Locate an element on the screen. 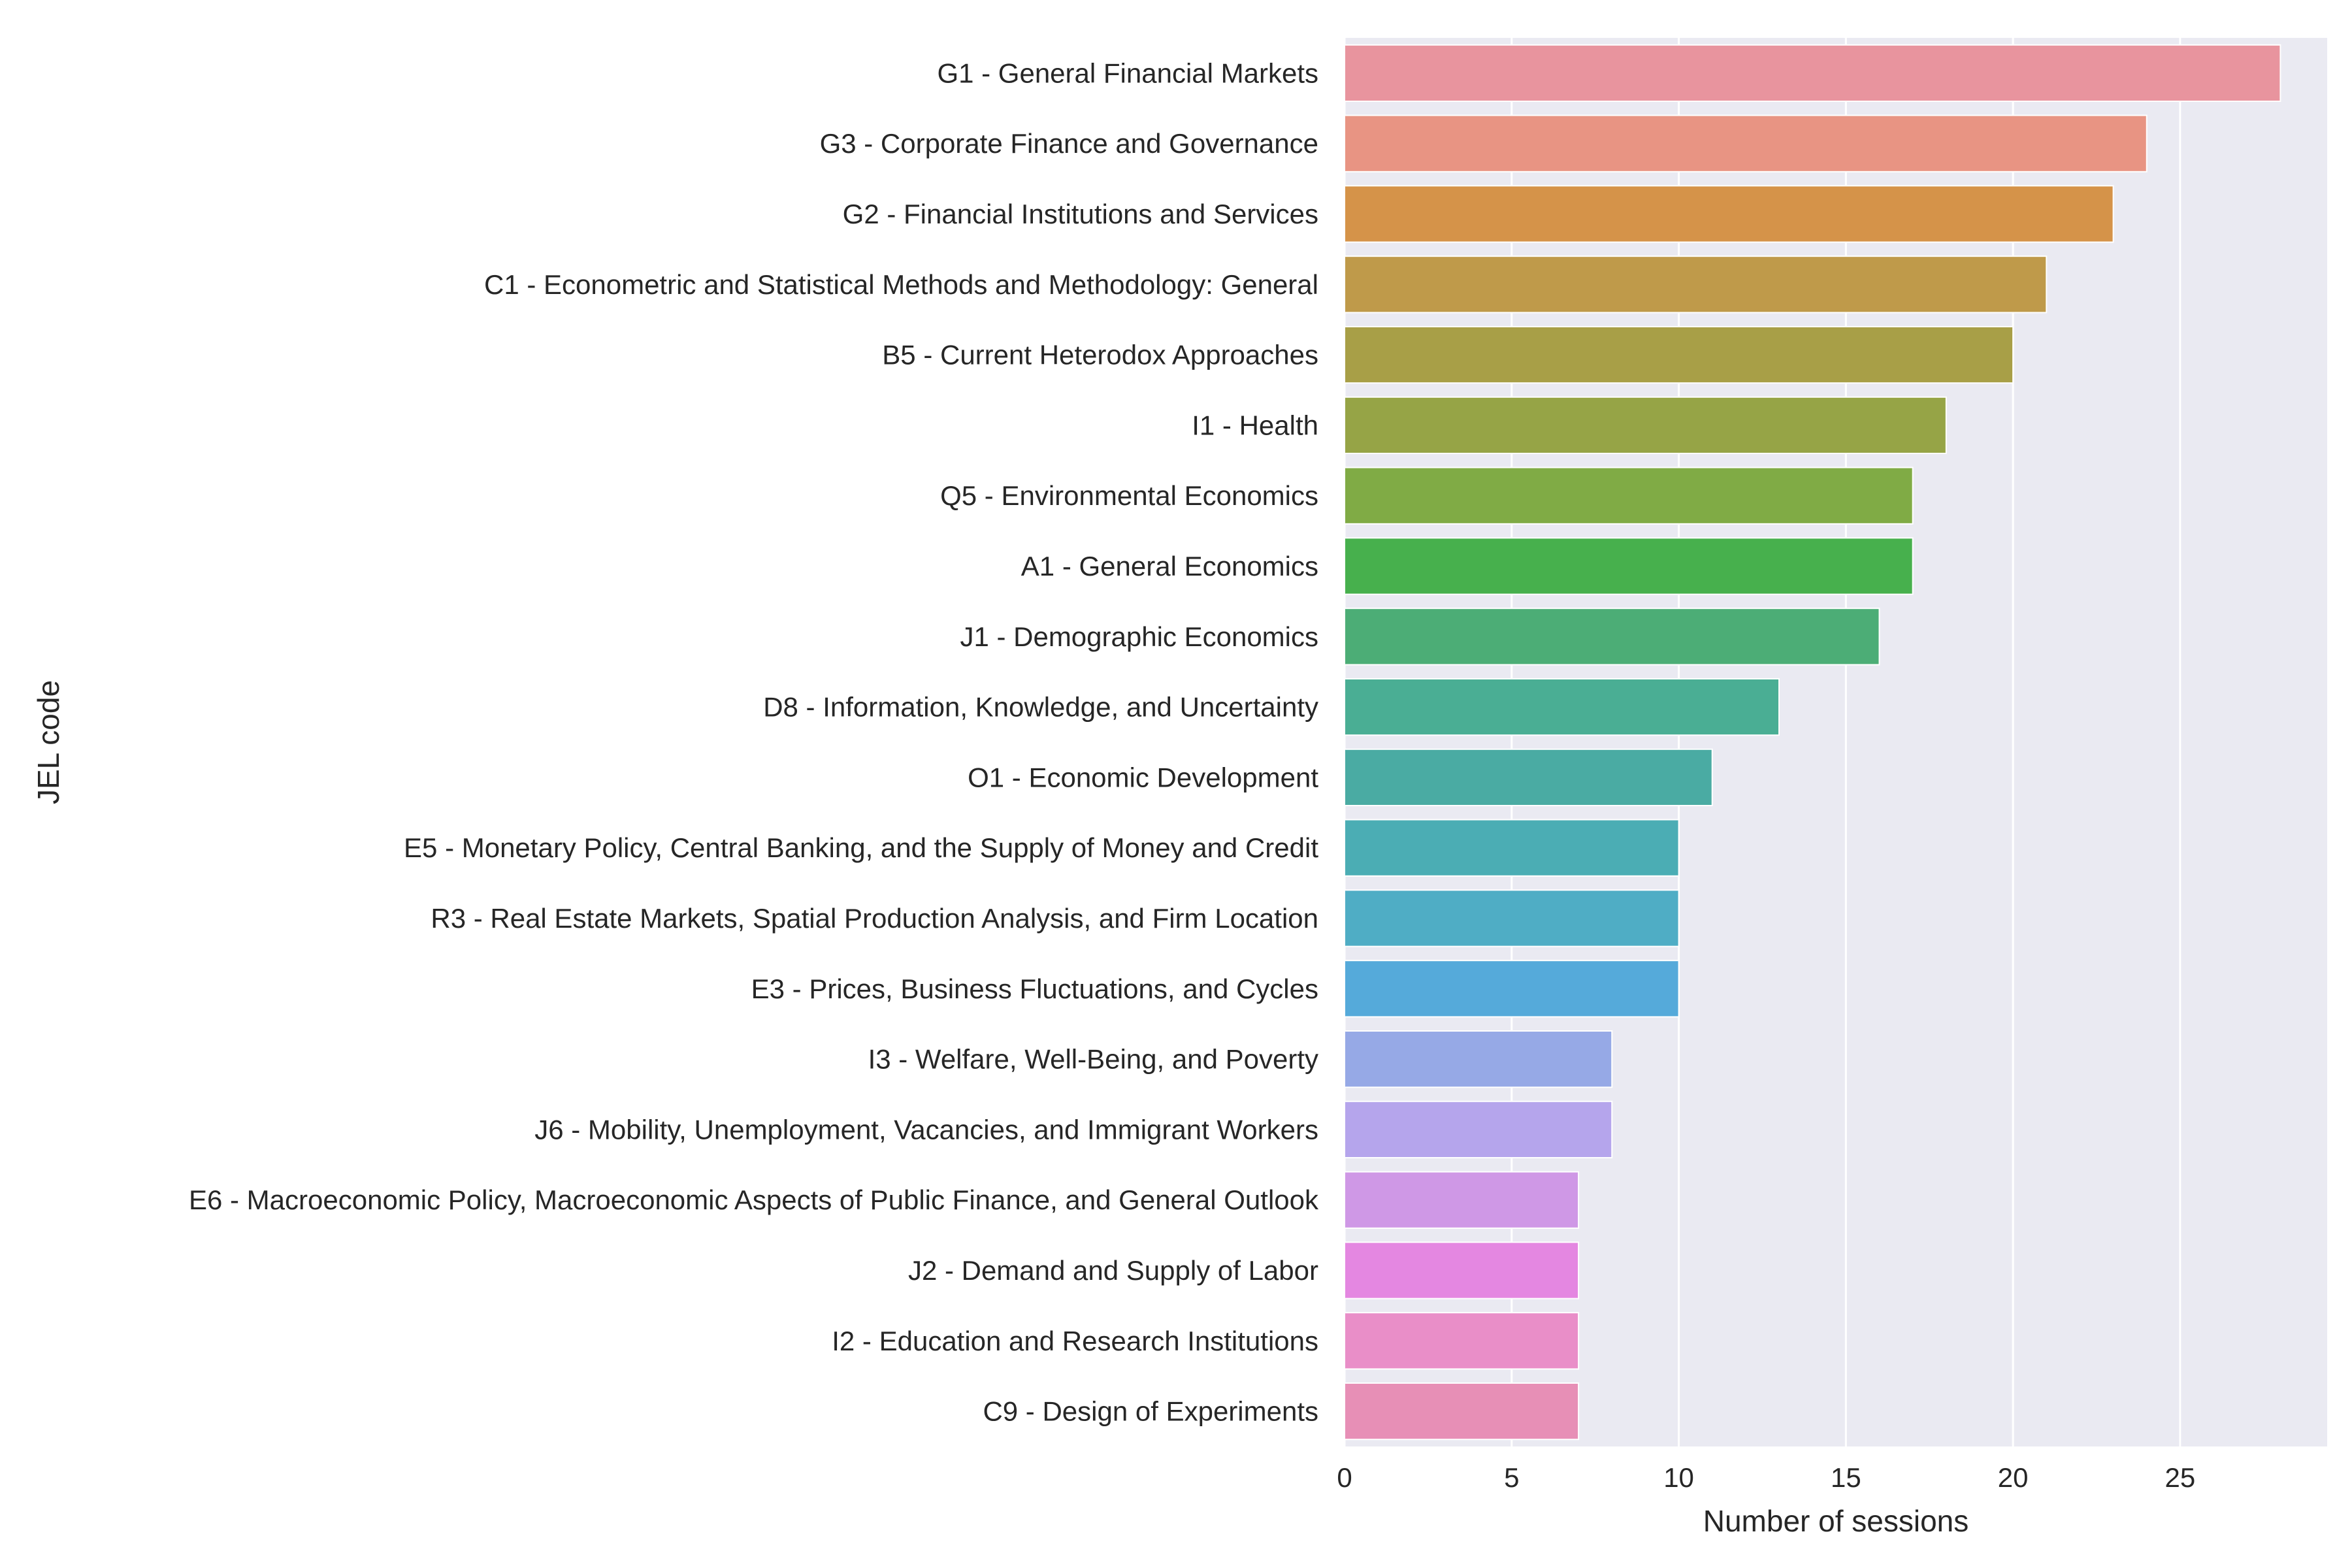 Image resolution: width=2352 pixels, height=1568 pixels. category-label: Q5 - Environmental Economics is located at coordinates (1129, 495).